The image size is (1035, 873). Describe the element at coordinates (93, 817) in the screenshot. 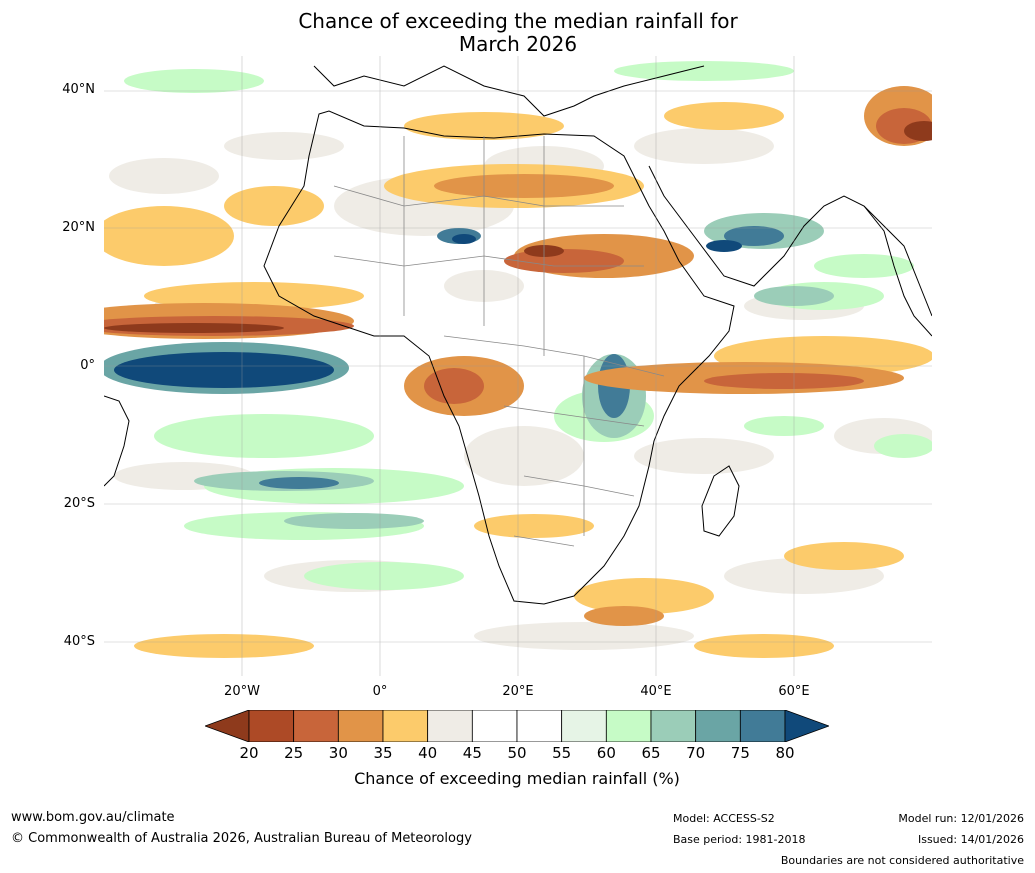

I see `footer-website: www.bom.gov.au/climate` at that location.